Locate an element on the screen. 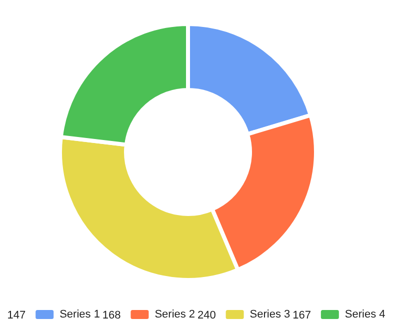 The image size is (395, 335). data-label: 147 is located at coordinates (16, 316).